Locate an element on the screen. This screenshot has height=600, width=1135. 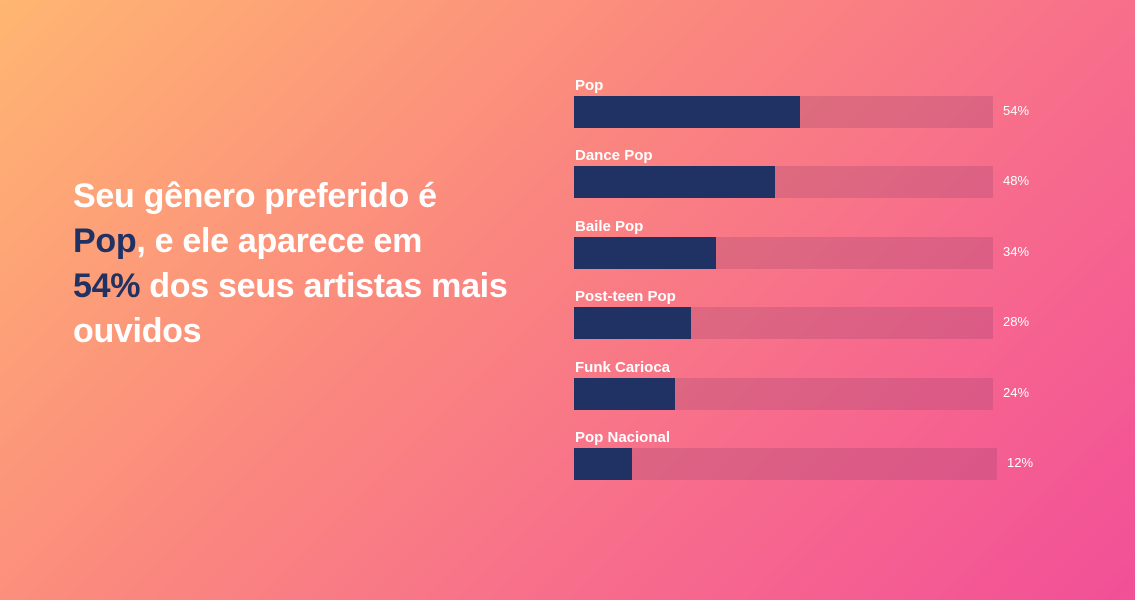
bar-dance-pop is located at coordinates (674, 182).